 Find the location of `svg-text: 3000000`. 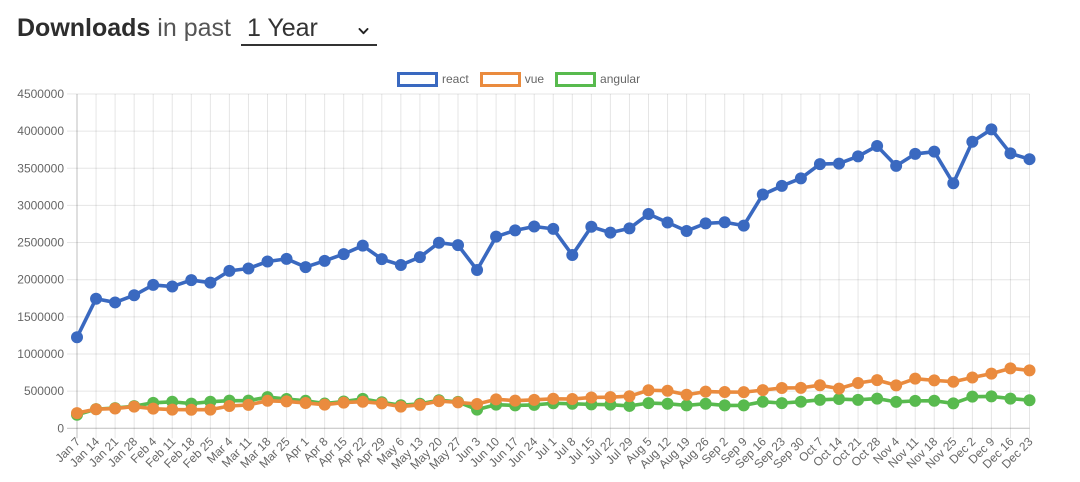

svg-text: 3000000 is located at coordinates (40, 205).